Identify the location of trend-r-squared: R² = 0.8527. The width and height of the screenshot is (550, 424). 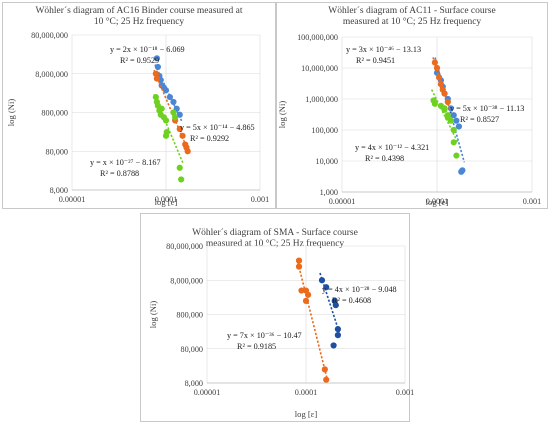
(479, 119).